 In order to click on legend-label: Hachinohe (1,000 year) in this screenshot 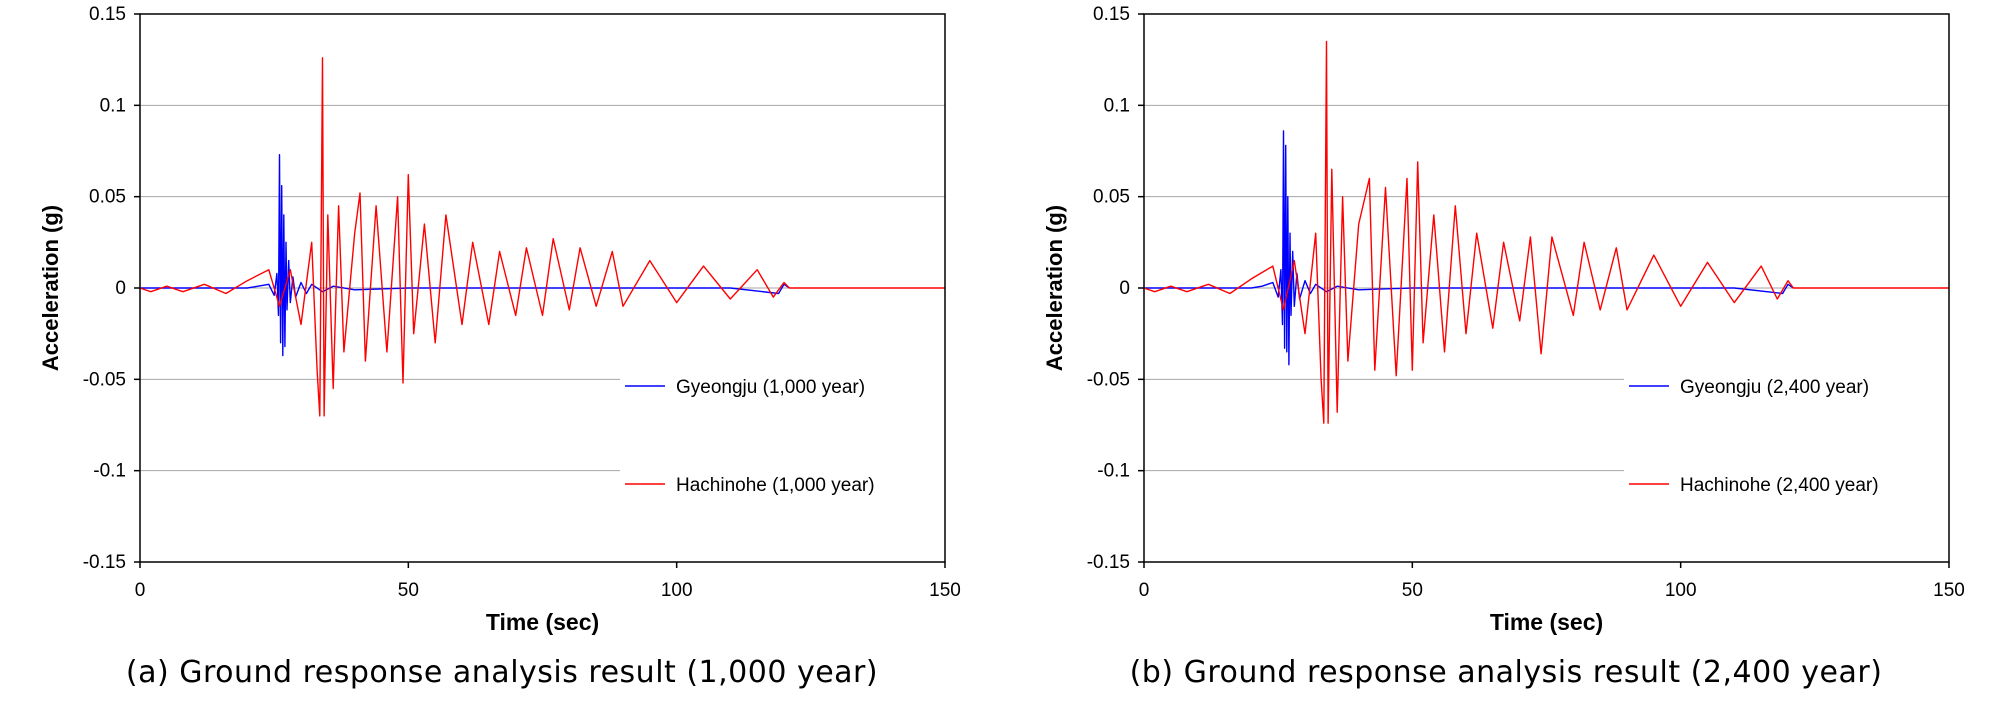, I will do `click(775, 485)`.